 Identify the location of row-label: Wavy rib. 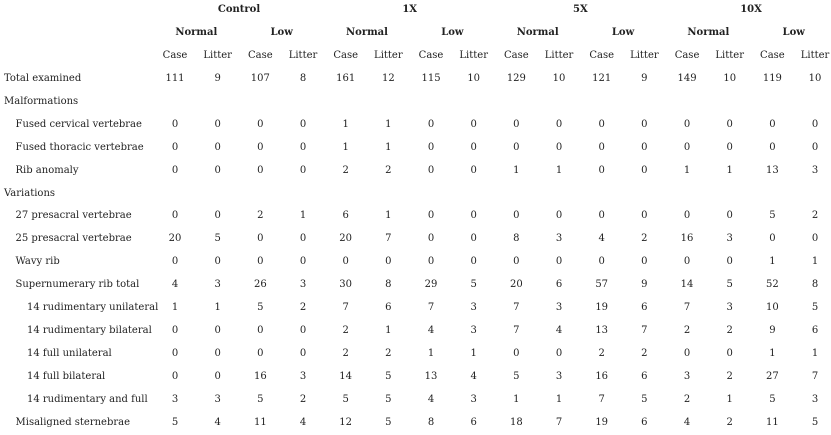
(37, 262).